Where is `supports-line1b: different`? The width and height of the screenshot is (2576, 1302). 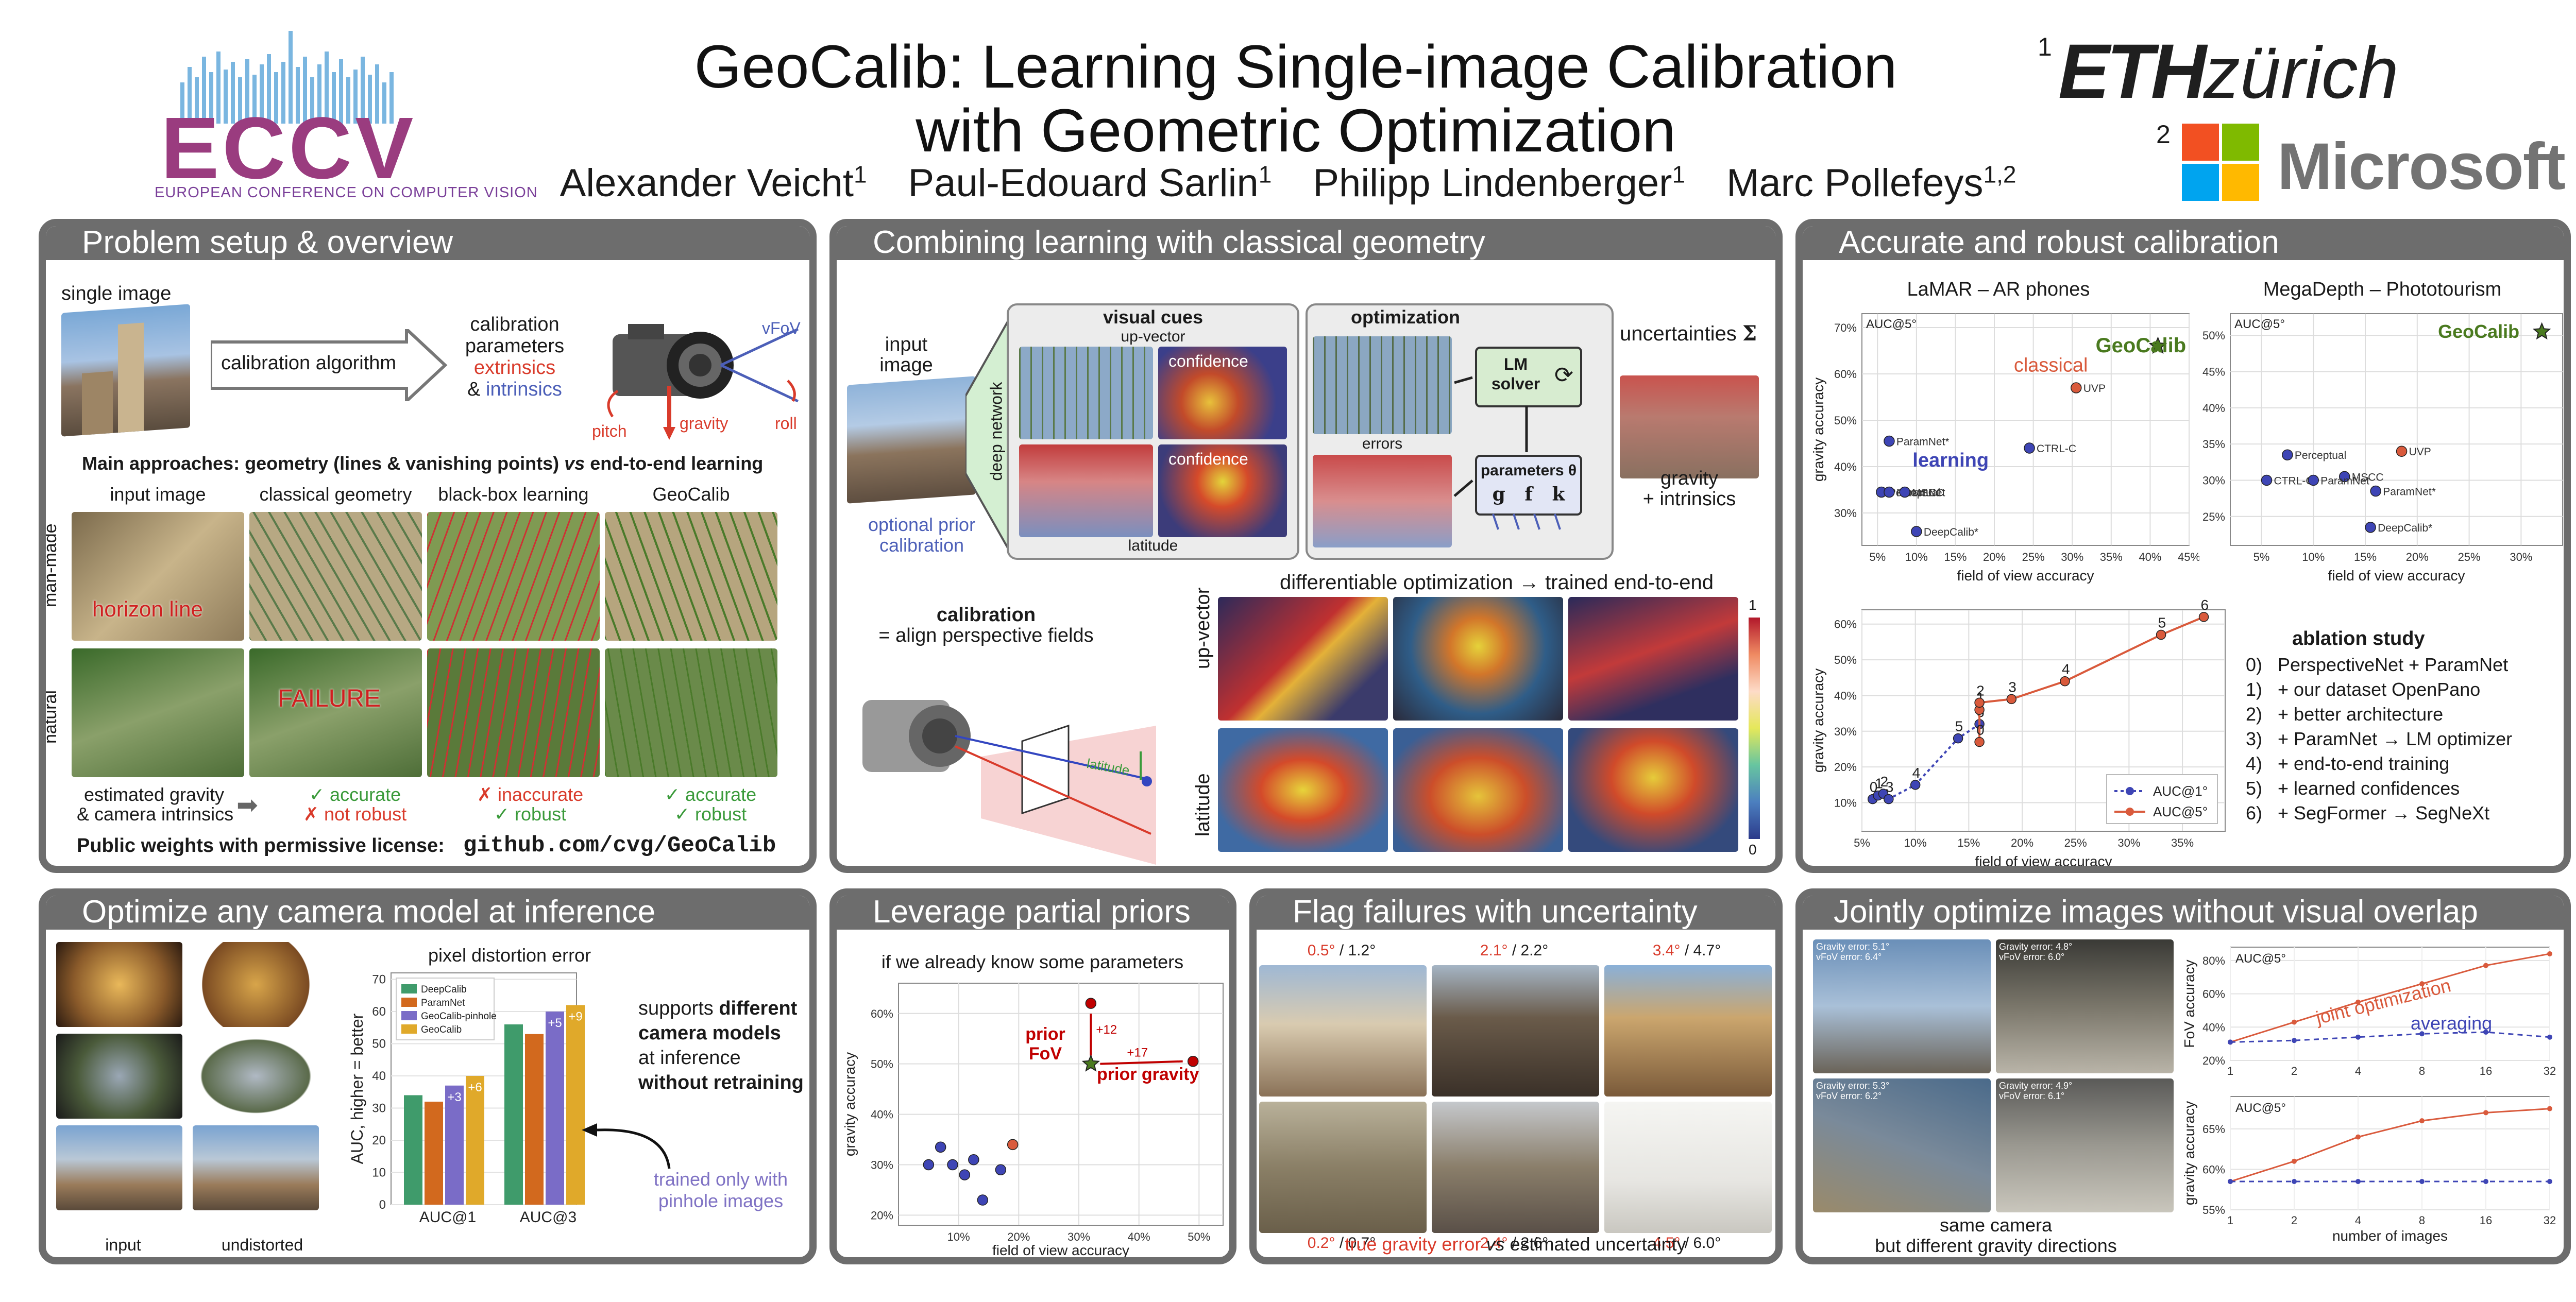 supports-line1b: different is located at coordinates (758, 1008).